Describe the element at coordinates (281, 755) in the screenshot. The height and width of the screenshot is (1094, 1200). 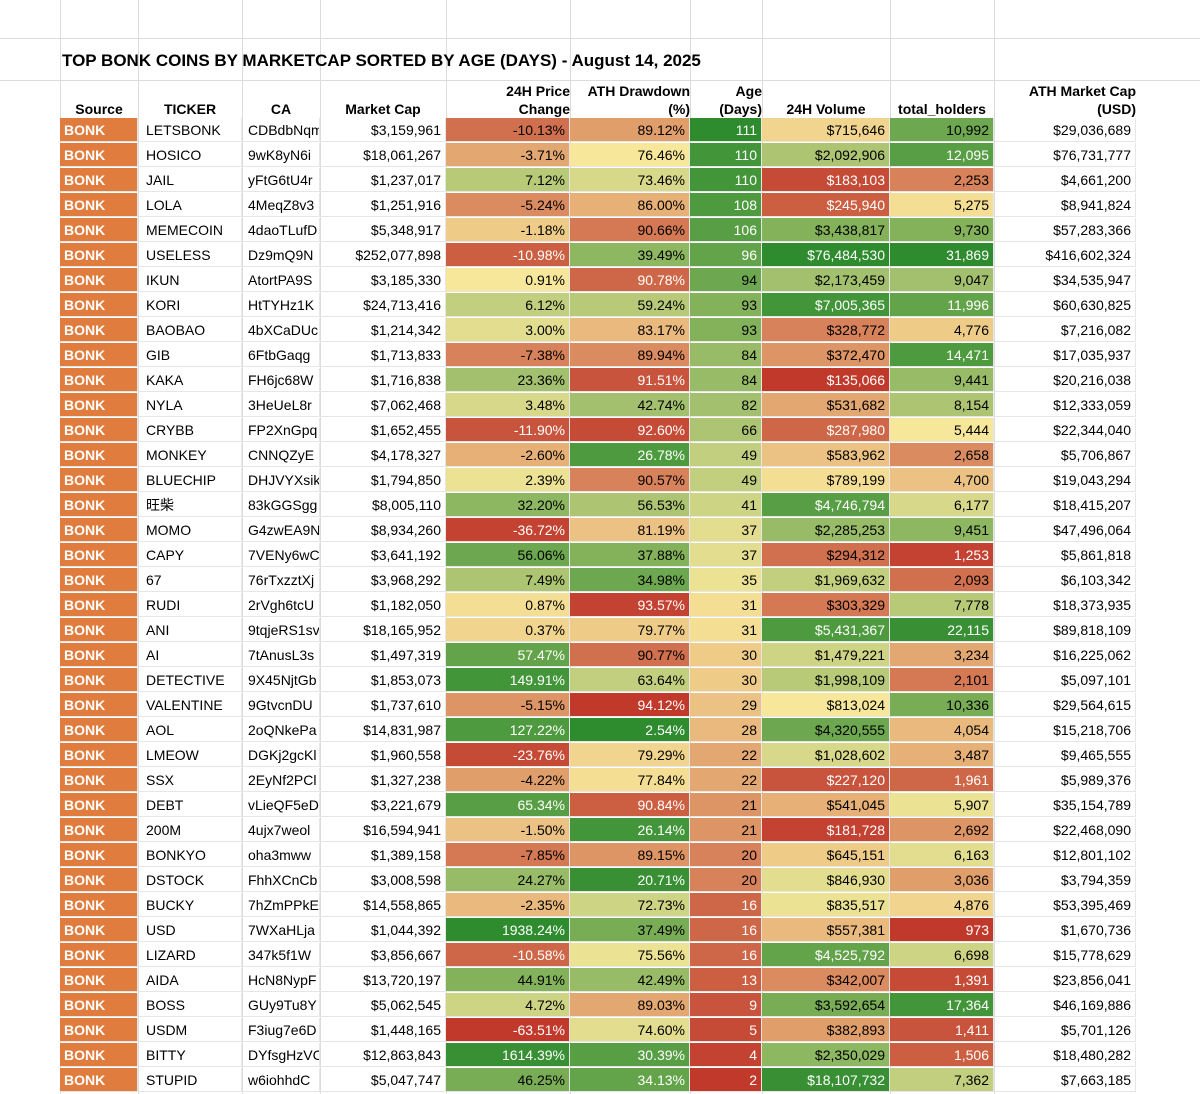
I see `ca-cell: DGKj2gcKl` at that location.